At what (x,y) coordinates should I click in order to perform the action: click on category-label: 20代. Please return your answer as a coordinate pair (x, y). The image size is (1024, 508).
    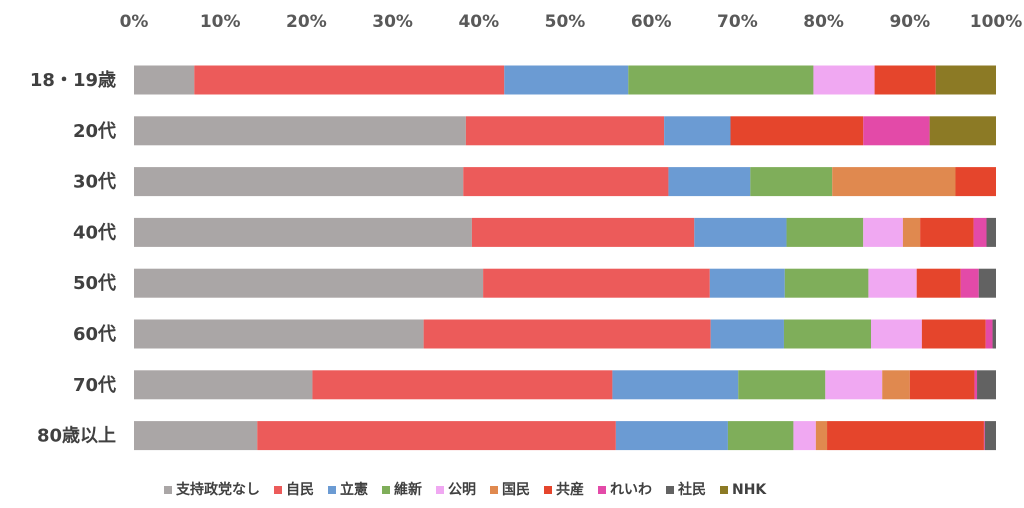
    Looking at the image, I should click on (94, 131).